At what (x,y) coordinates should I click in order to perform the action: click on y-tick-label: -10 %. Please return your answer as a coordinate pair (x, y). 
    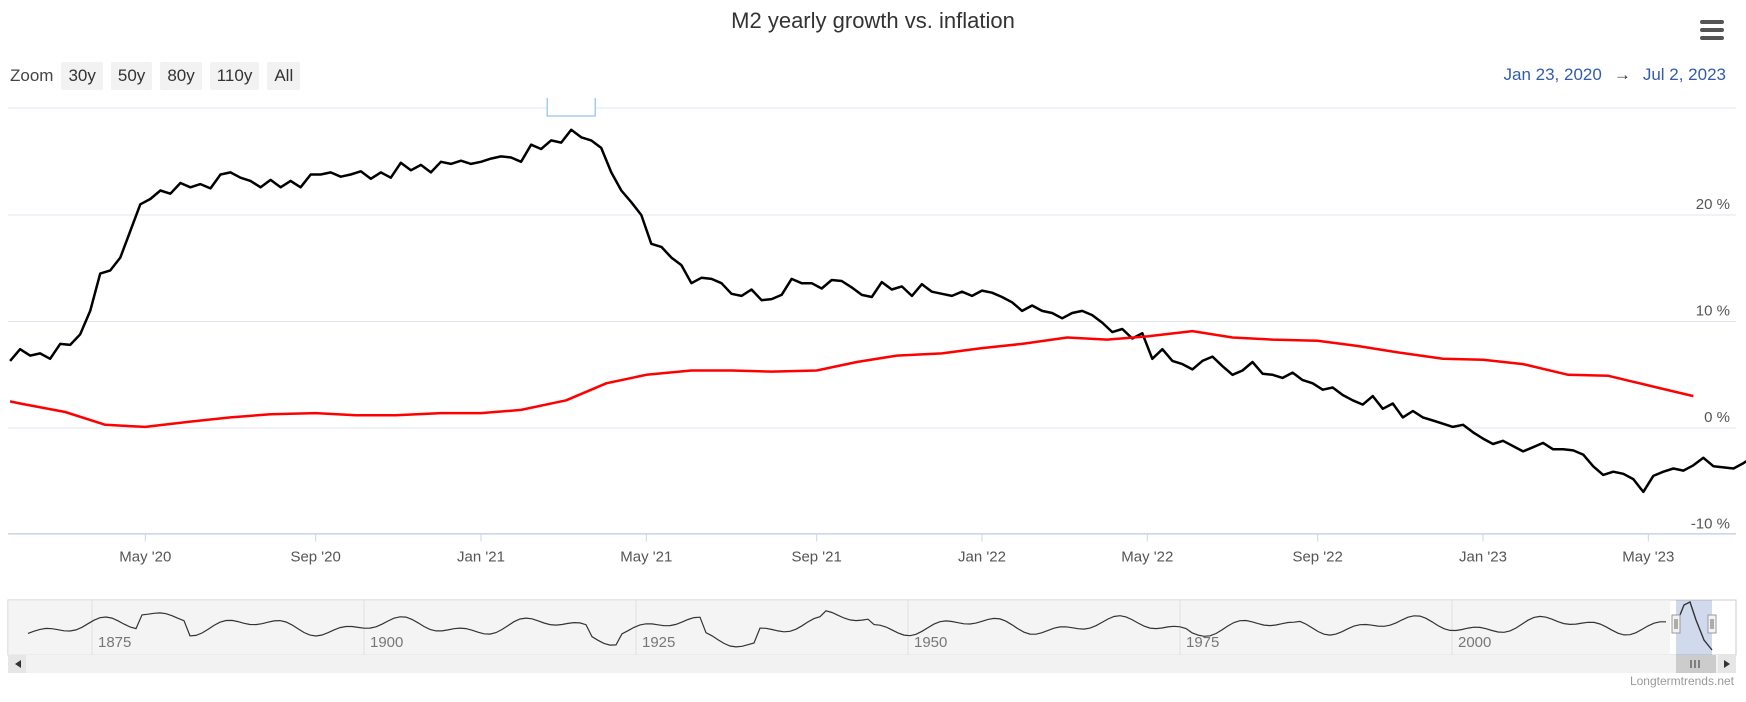
    Looking at the image, I should click on (1710, 524).